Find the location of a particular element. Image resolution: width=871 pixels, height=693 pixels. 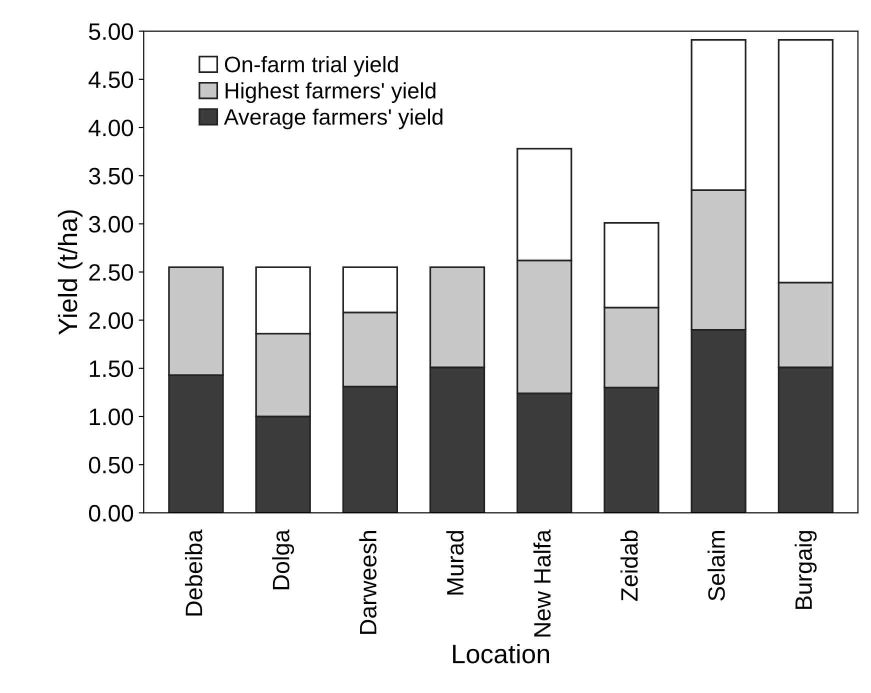

legend-label: Highest farmers' yield is located at coordinates (331, 92).